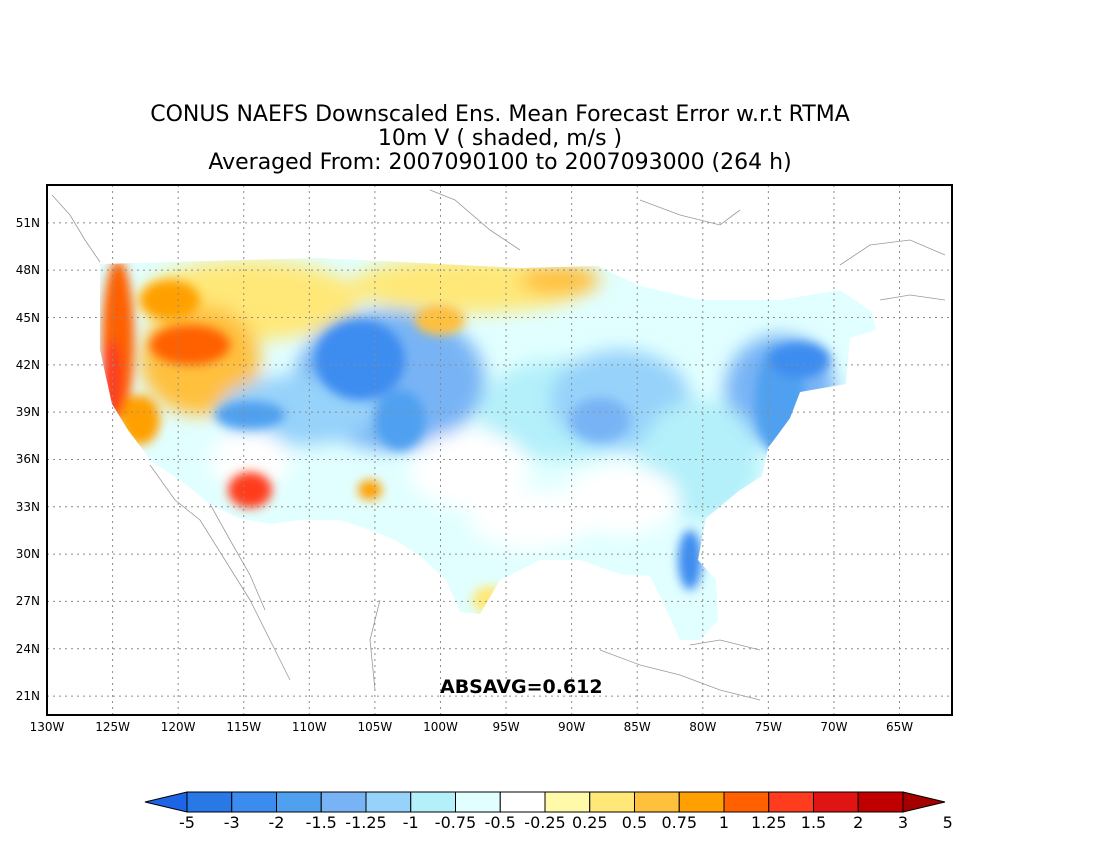  Describe the element at coordinates (589, 822) in the screenshot. I see `colorbar-label: 0.25` at that location.